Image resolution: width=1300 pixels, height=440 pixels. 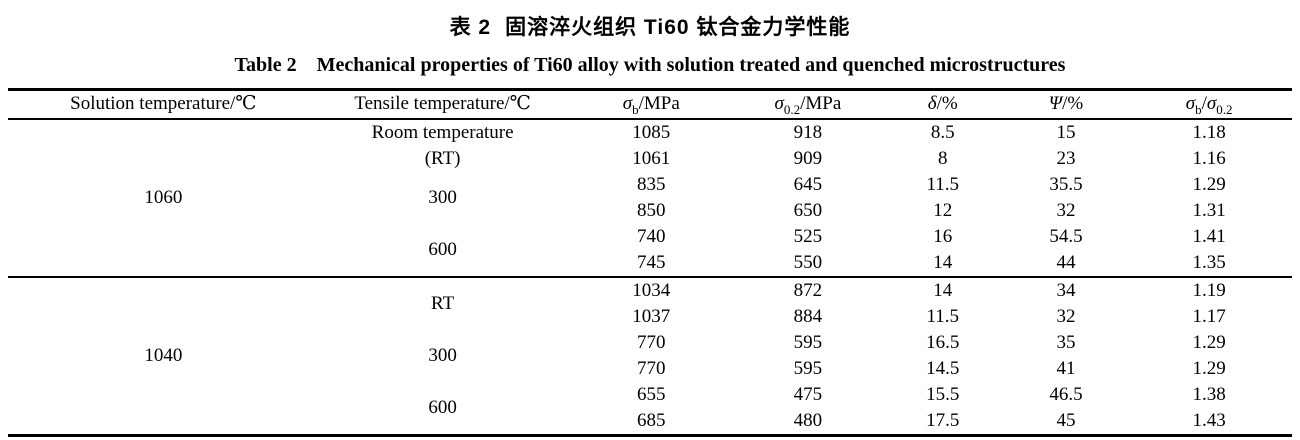 I want to click on table-row: 745 550 14 44 1.35, so click(x=650, y=263).